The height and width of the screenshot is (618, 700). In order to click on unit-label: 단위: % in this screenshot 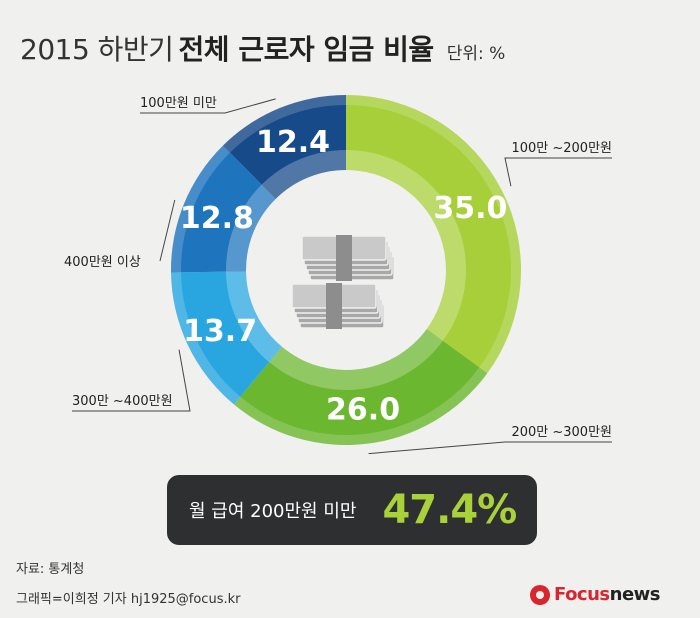, I will do `click(476, 54)`.